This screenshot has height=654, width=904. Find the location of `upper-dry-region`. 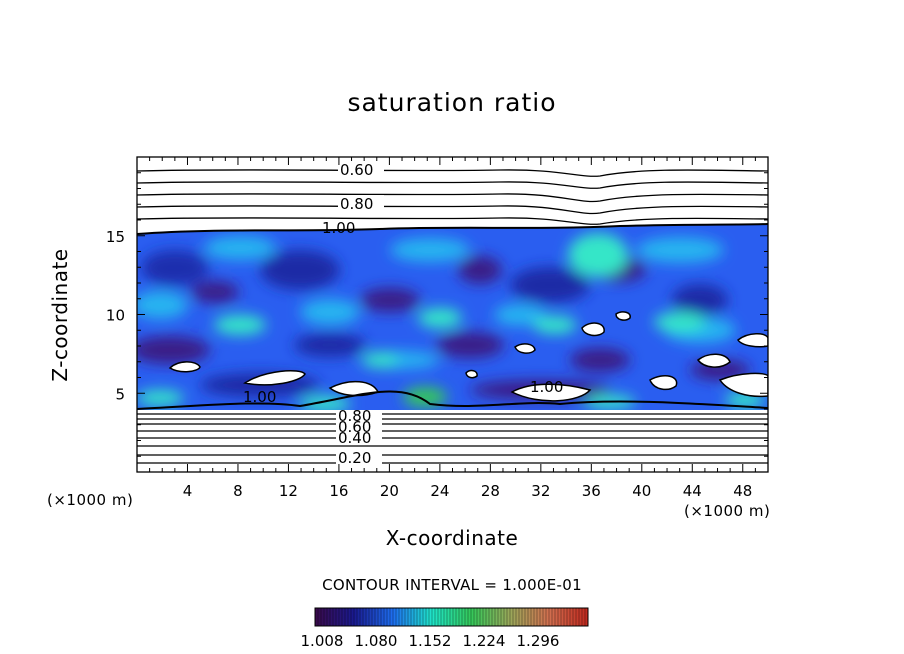

upper-dry-region is located at coordinates (452, 195).